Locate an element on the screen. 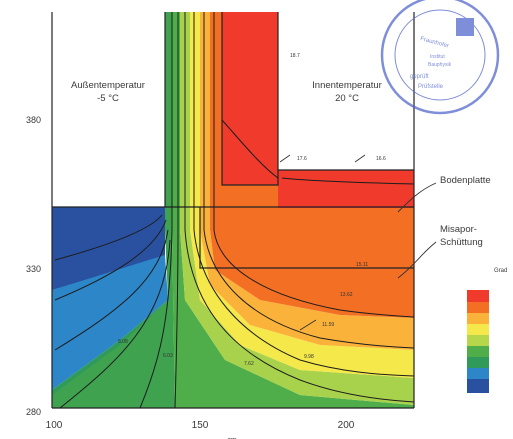 Image resolution: width=513 pixels, height=439 pixels. stamp-line3: Bauphysik is located at coordinates (440, 65).